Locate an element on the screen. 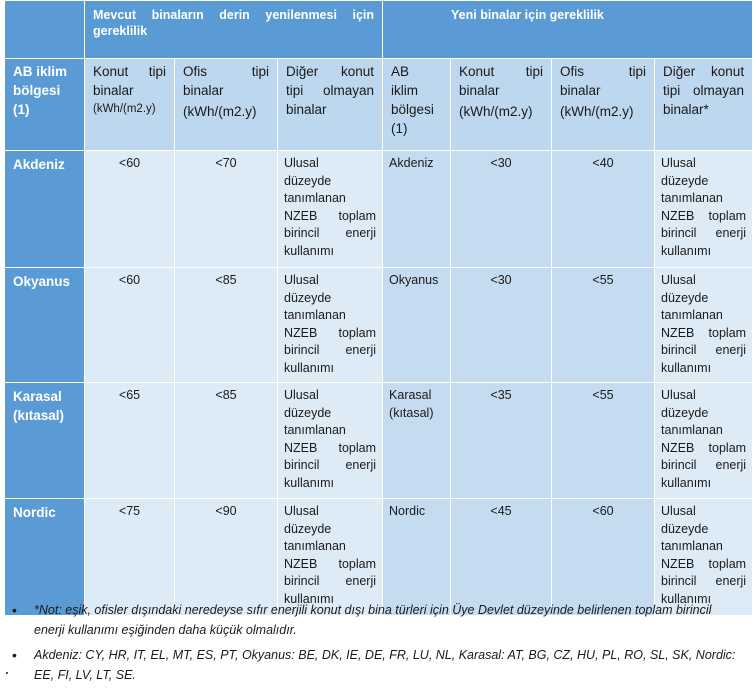  cell-residential: <65 is located at coordinates (129, 440).